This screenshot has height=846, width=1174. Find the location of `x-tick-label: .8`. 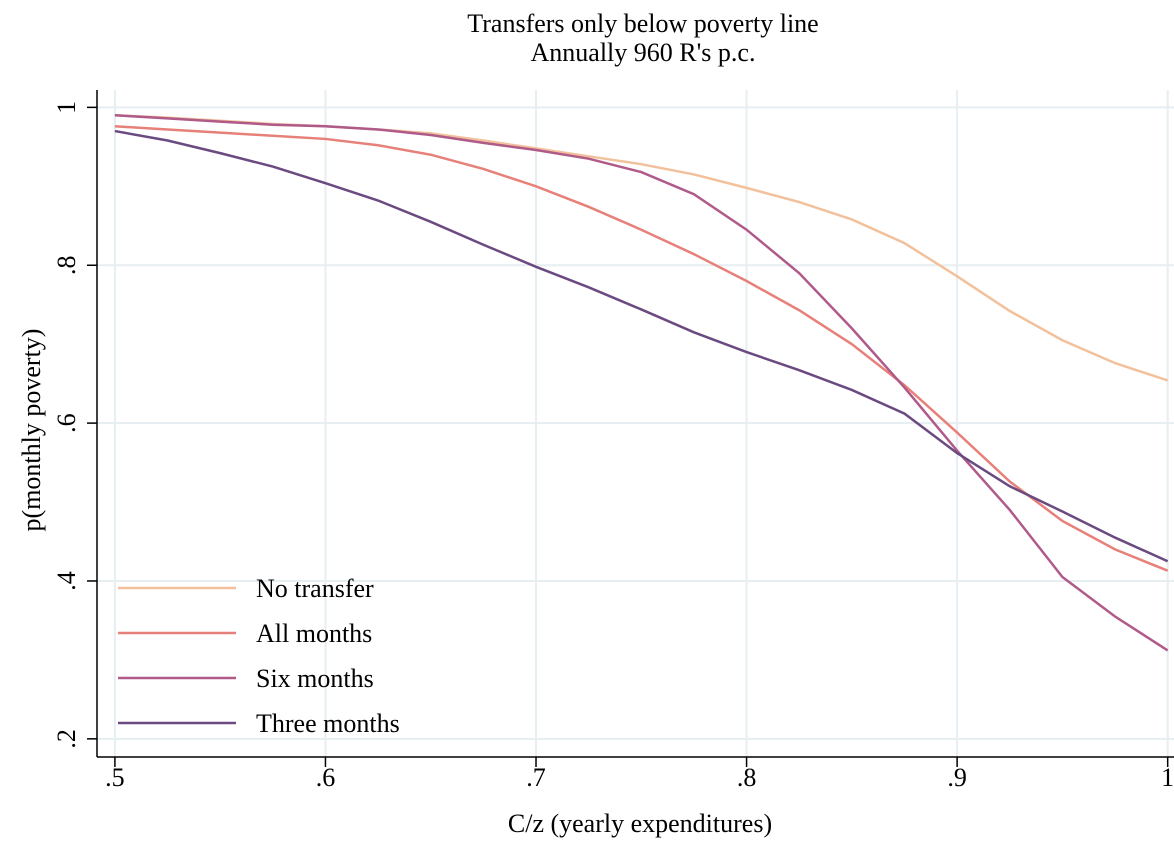

x-tick-label: .8 is located at coordinates (747, 777).